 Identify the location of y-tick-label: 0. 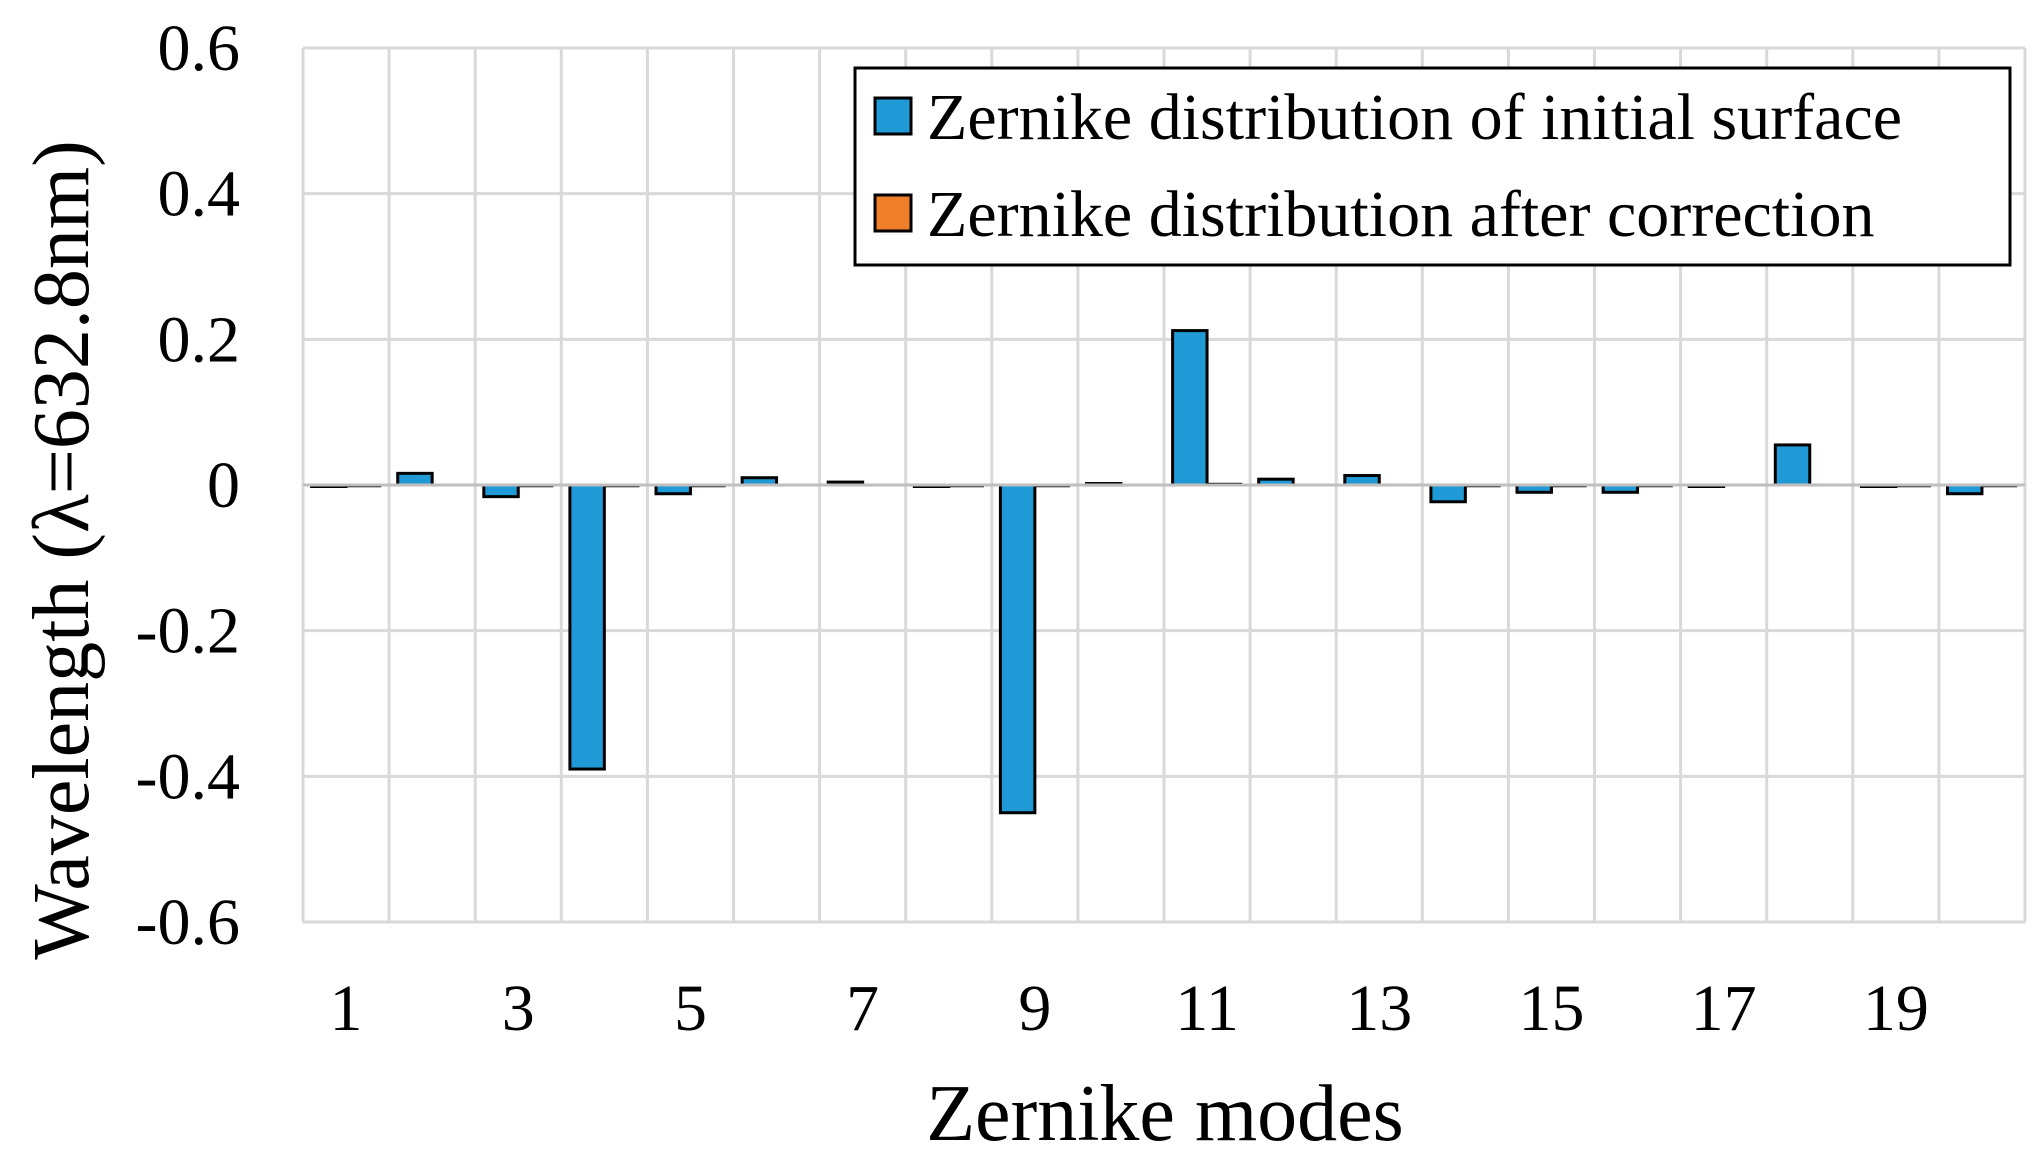
(223, 485).